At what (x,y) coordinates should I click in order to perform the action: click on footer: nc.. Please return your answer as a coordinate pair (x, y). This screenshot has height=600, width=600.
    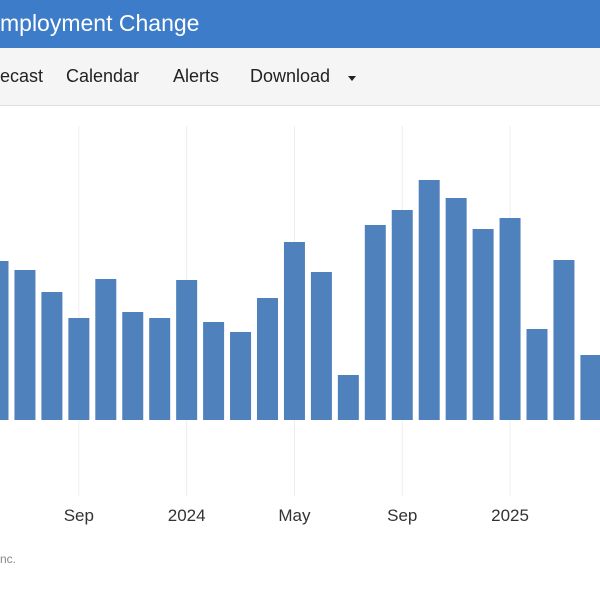
    Looking at the image, I should click on (8, 559).